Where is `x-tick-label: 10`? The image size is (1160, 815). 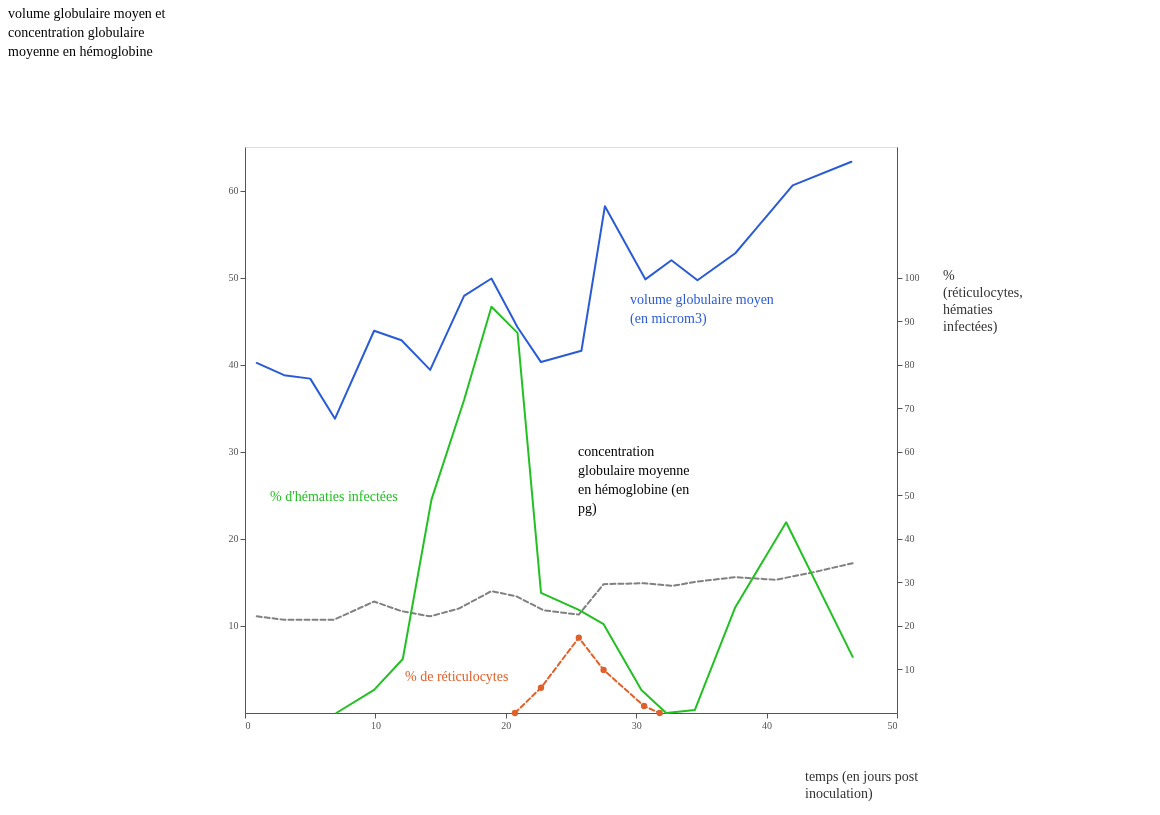
x-tick-label: 10 is located at coordinates (375, 725).